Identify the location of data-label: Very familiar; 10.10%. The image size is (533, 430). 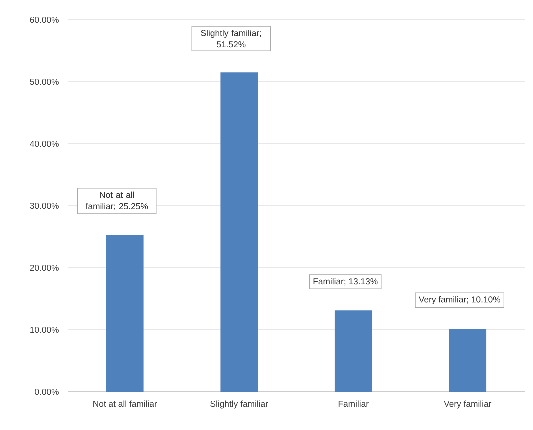
(459, 300).